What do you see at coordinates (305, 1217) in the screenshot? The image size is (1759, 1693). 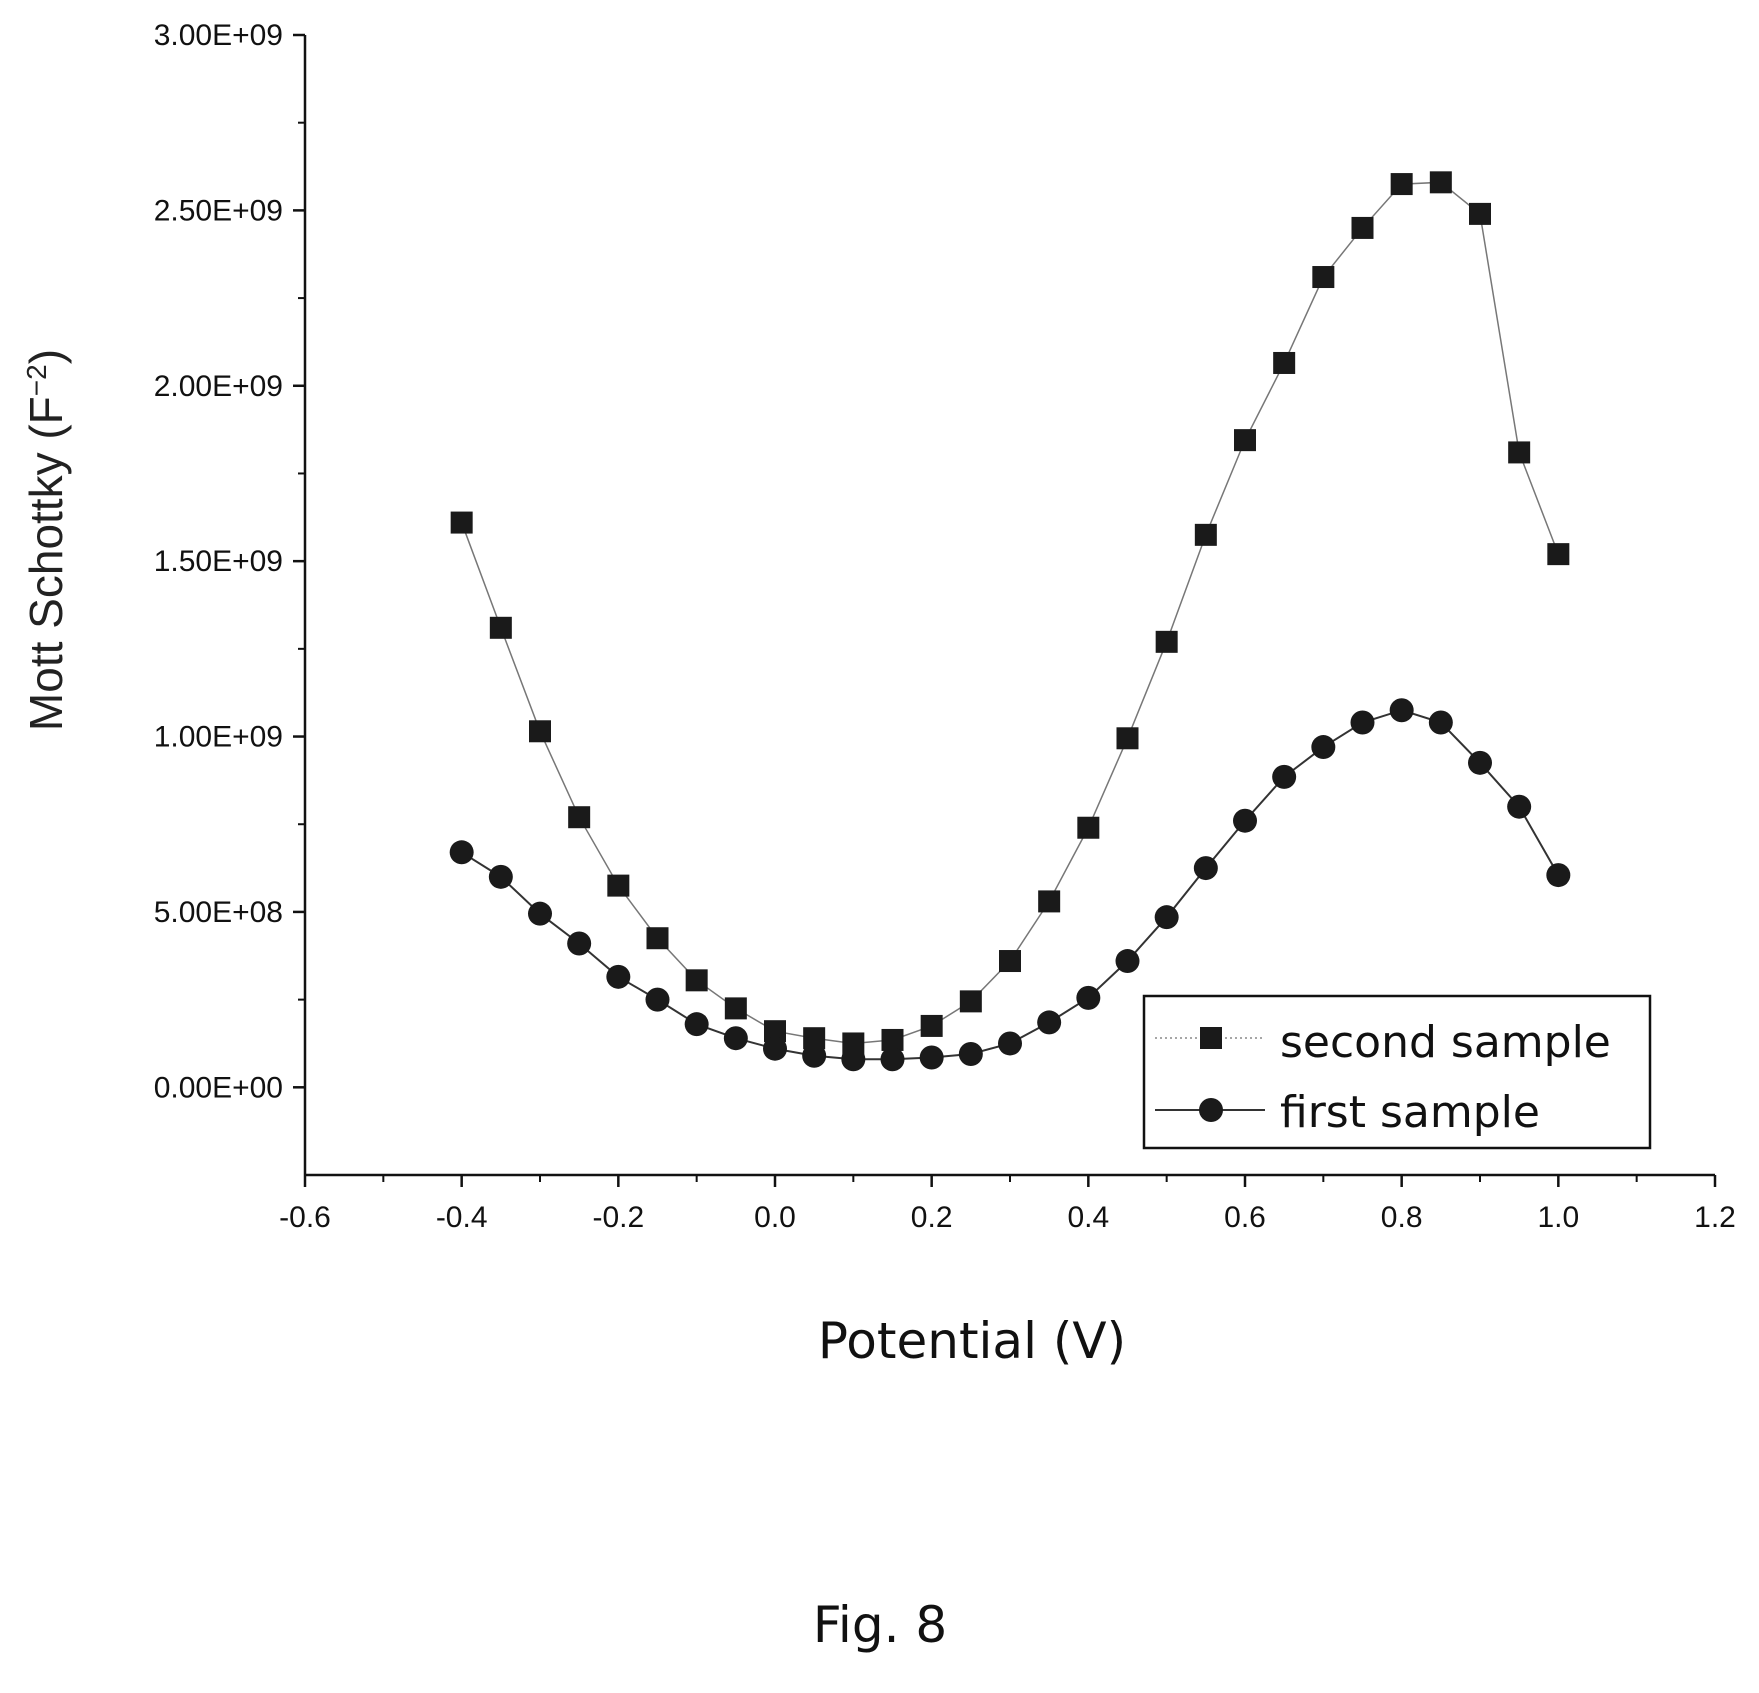 I see `x-tick-label: -0.6` at bounding box center [305, 1217].